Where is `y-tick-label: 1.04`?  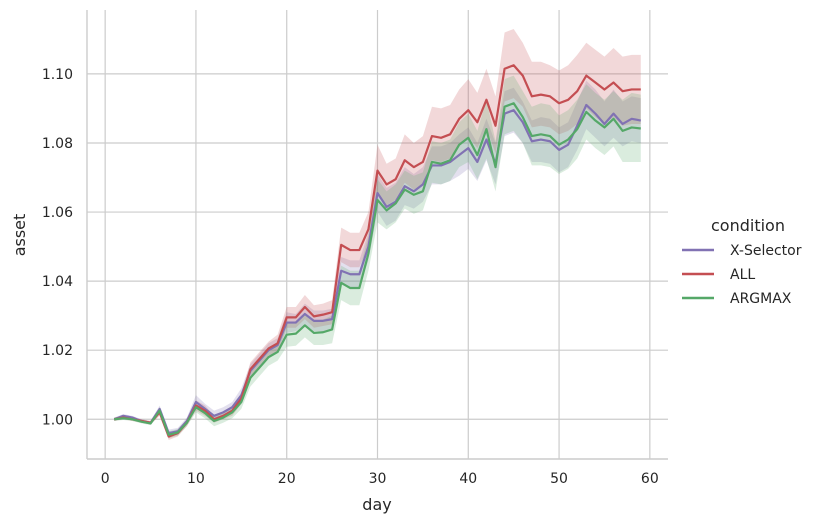 y-tick-label: 1.04 is located at coordinates (57, 282).